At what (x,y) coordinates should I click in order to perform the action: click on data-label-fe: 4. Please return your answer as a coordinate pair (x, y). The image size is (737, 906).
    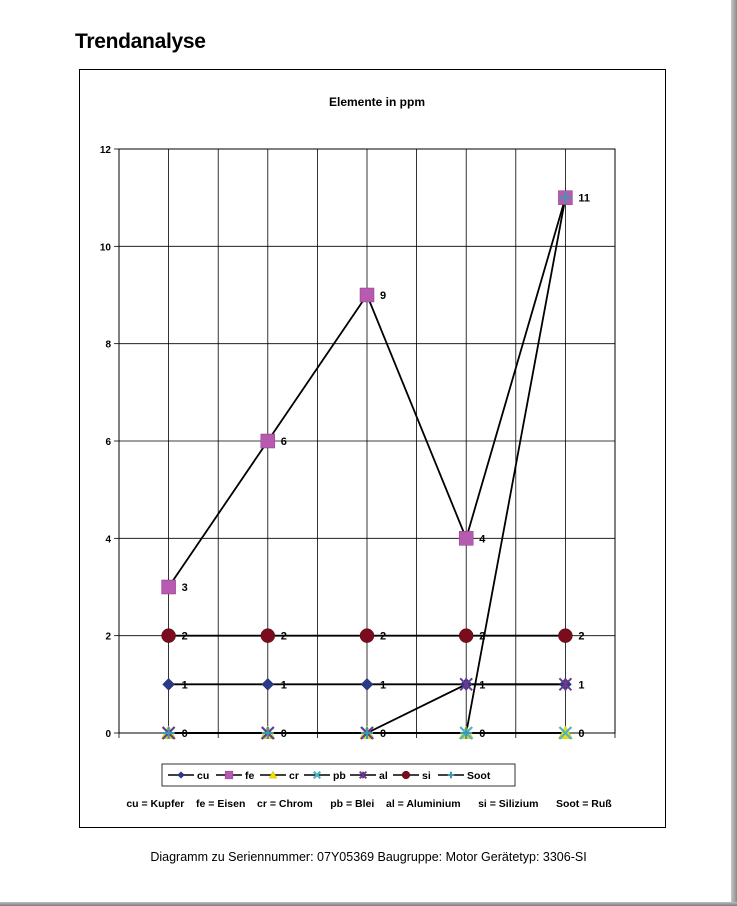
    Looking at the image, I should click on (482, 539).